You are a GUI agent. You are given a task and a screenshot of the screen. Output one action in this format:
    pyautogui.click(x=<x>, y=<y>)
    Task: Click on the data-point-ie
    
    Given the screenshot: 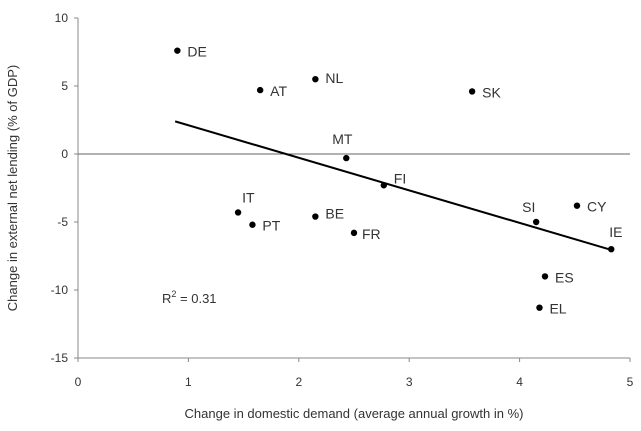 What is the action you would take?
    pyautogui.click(x=611, y=249)
    